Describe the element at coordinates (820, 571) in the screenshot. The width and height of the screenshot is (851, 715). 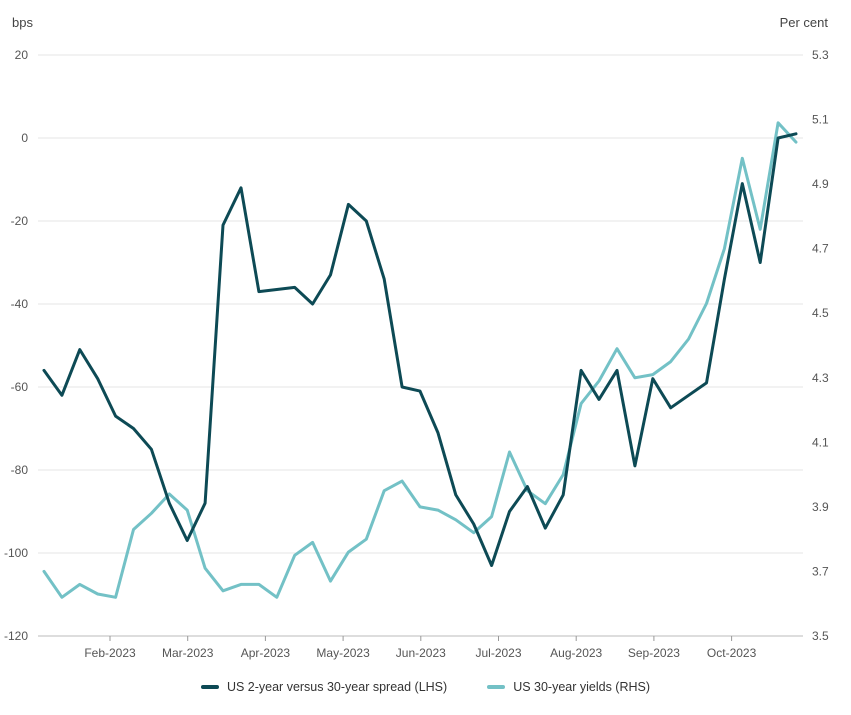
I see `right-tick-label: 3.7` at that location.